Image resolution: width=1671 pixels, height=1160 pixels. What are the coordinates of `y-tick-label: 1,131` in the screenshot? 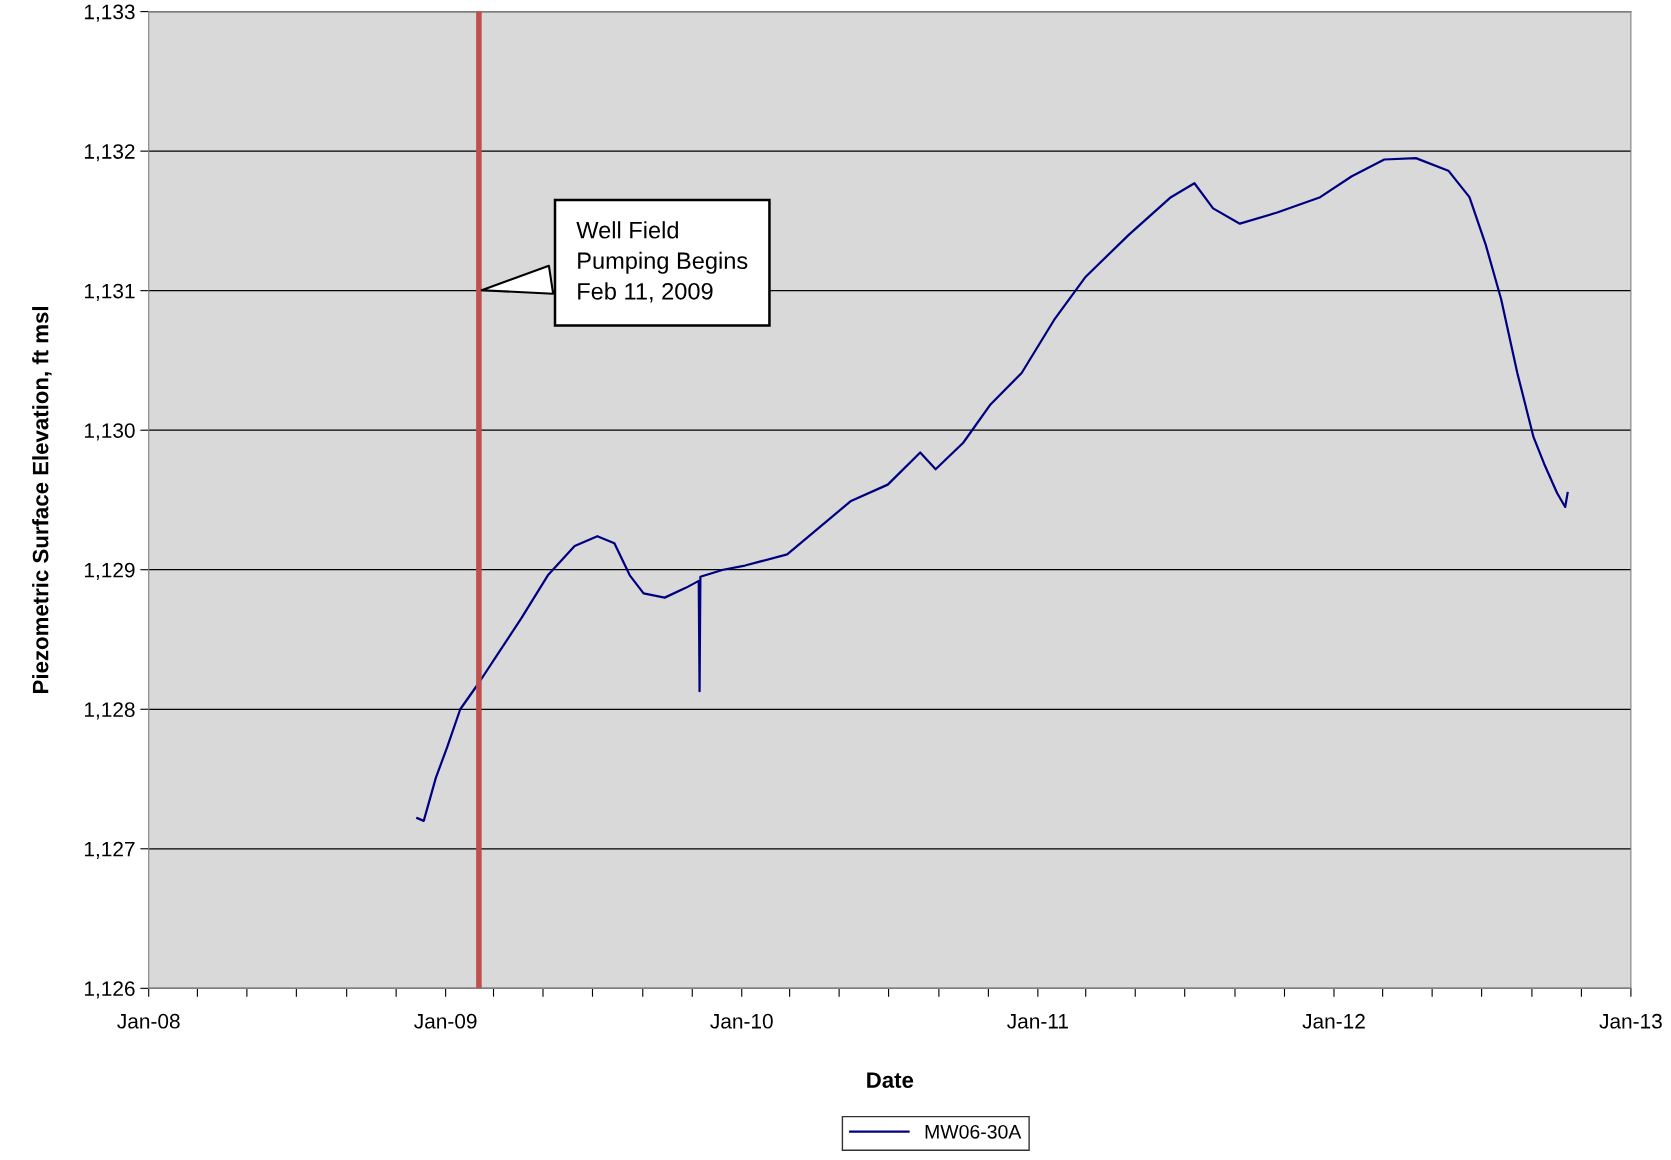 It's located at (109, 292).